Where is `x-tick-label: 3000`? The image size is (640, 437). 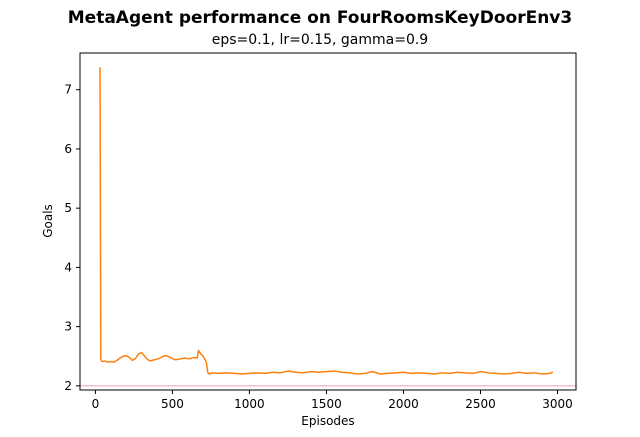 x-tick-label: 3000 is located at coordinates (557, 404).